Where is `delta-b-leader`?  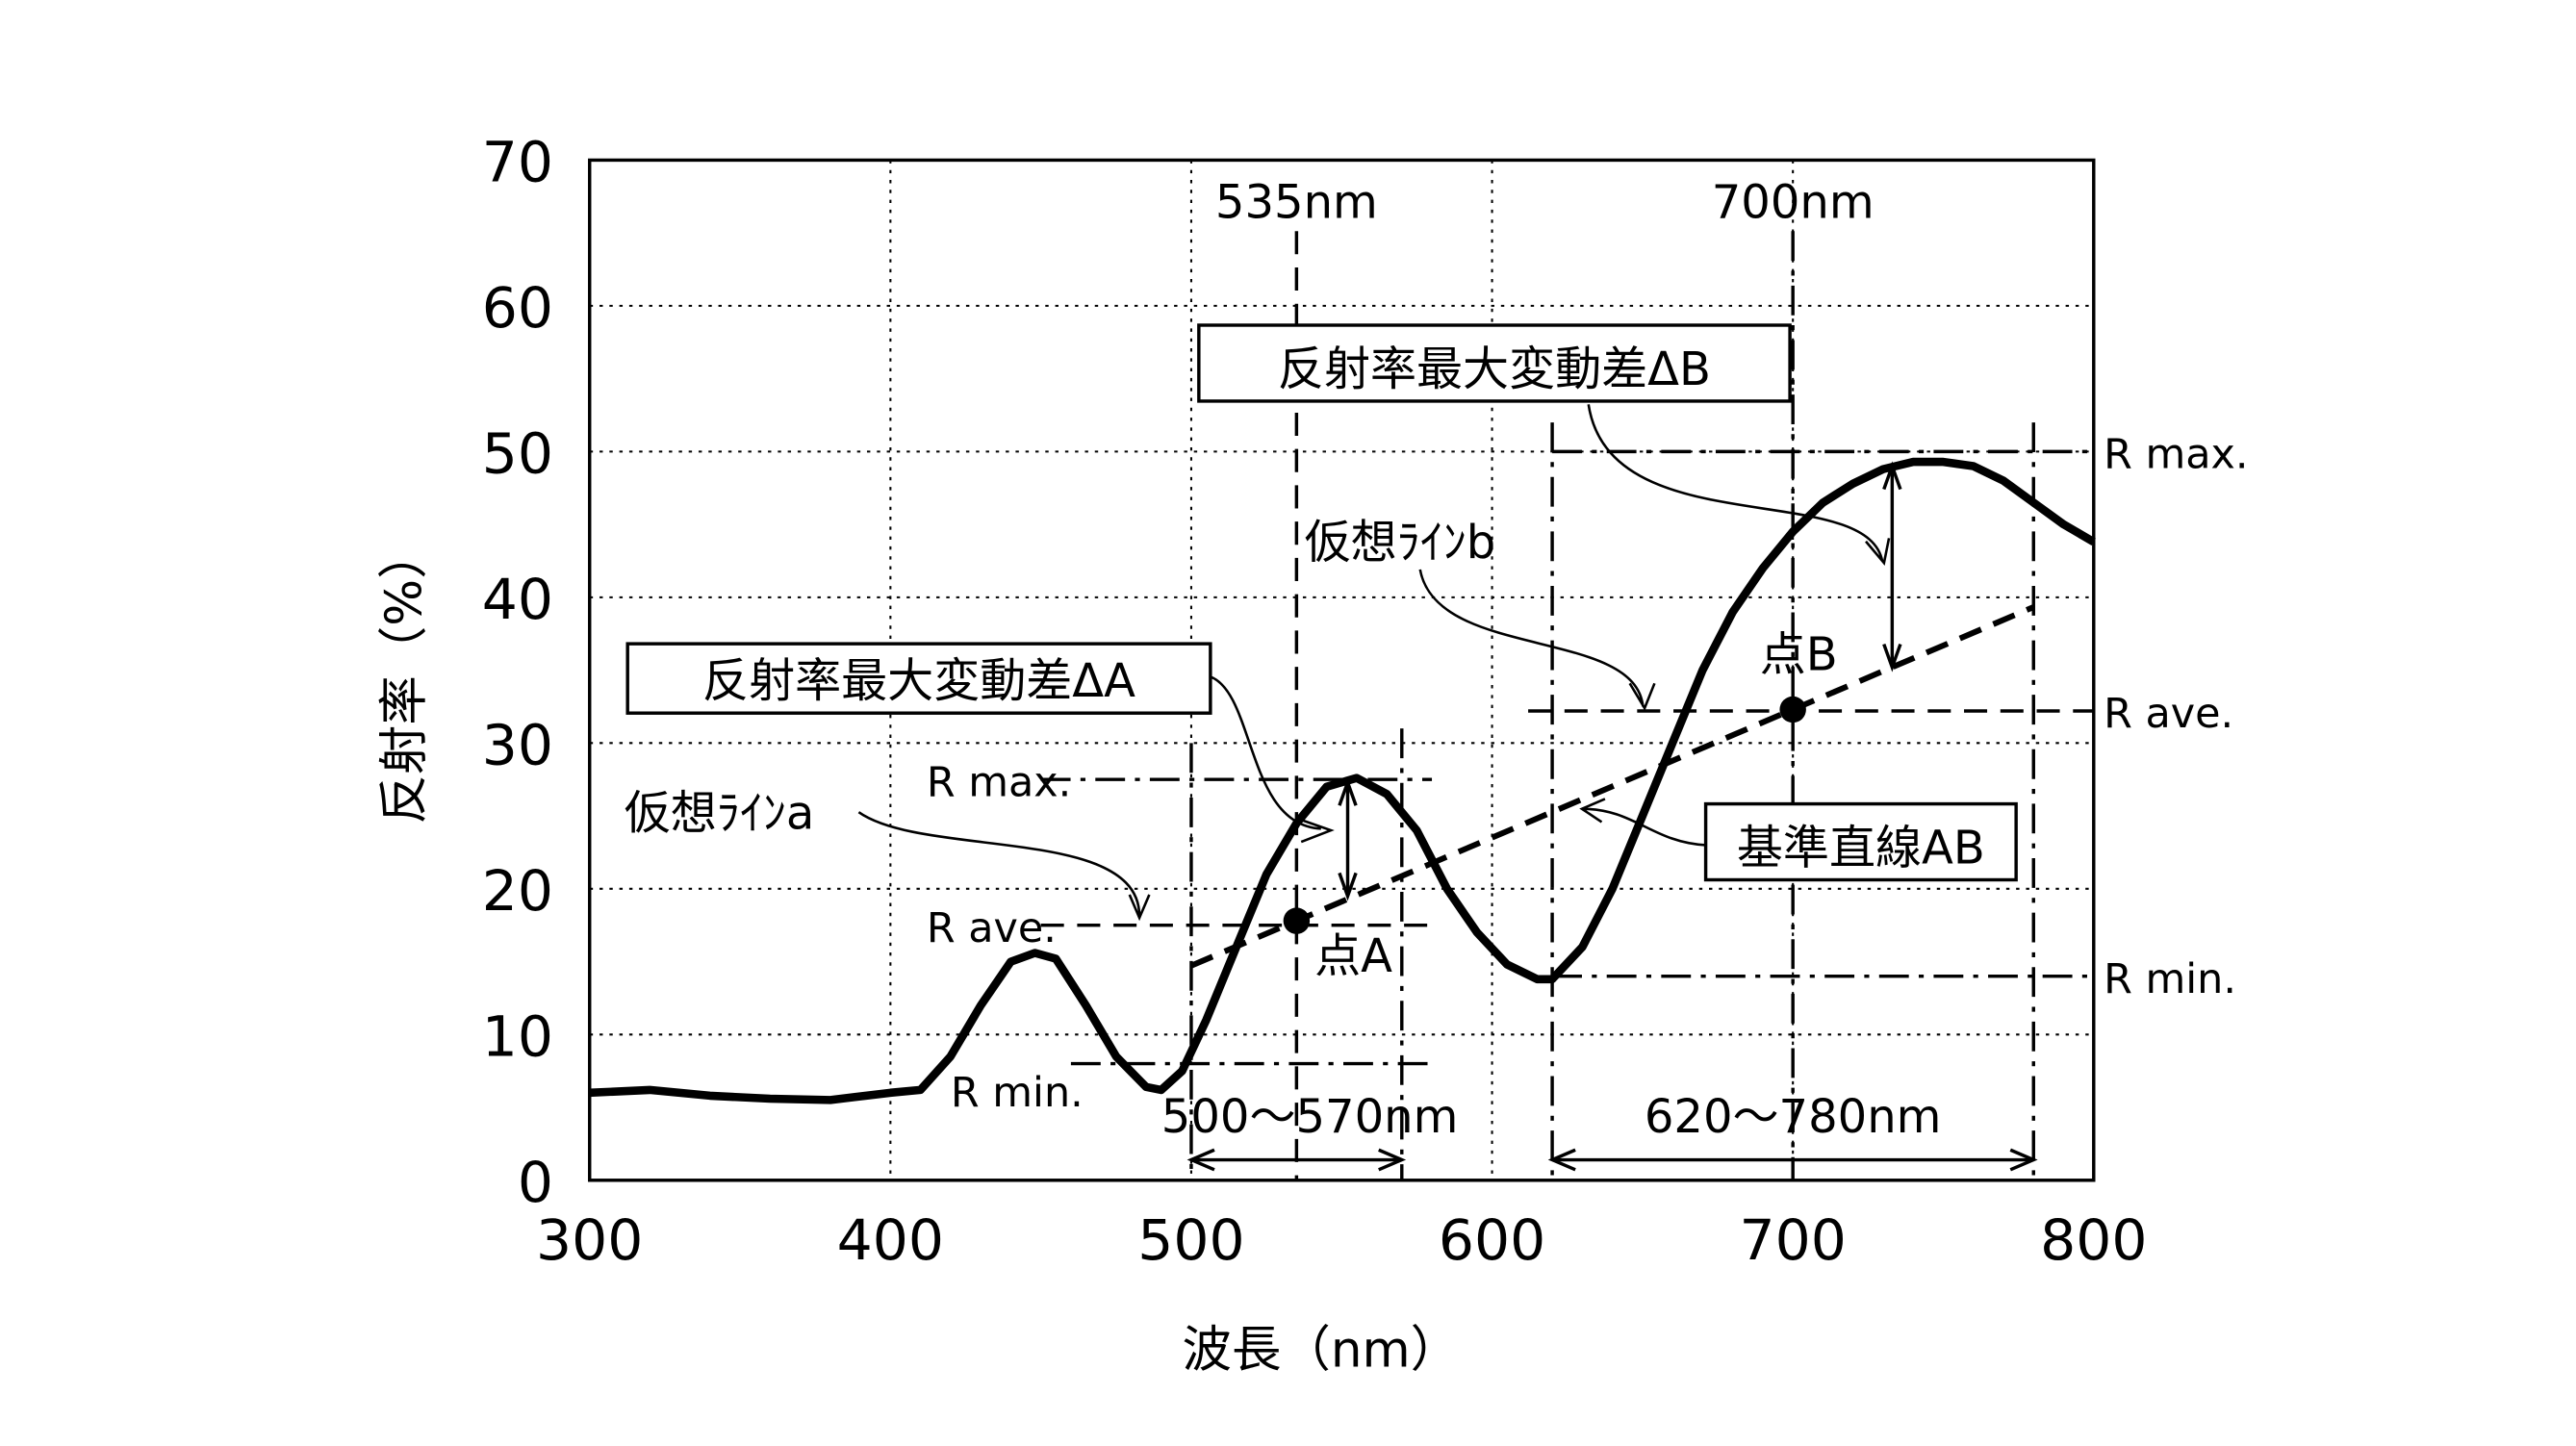 delta-b-leader is located at coordinates (1739, 484).